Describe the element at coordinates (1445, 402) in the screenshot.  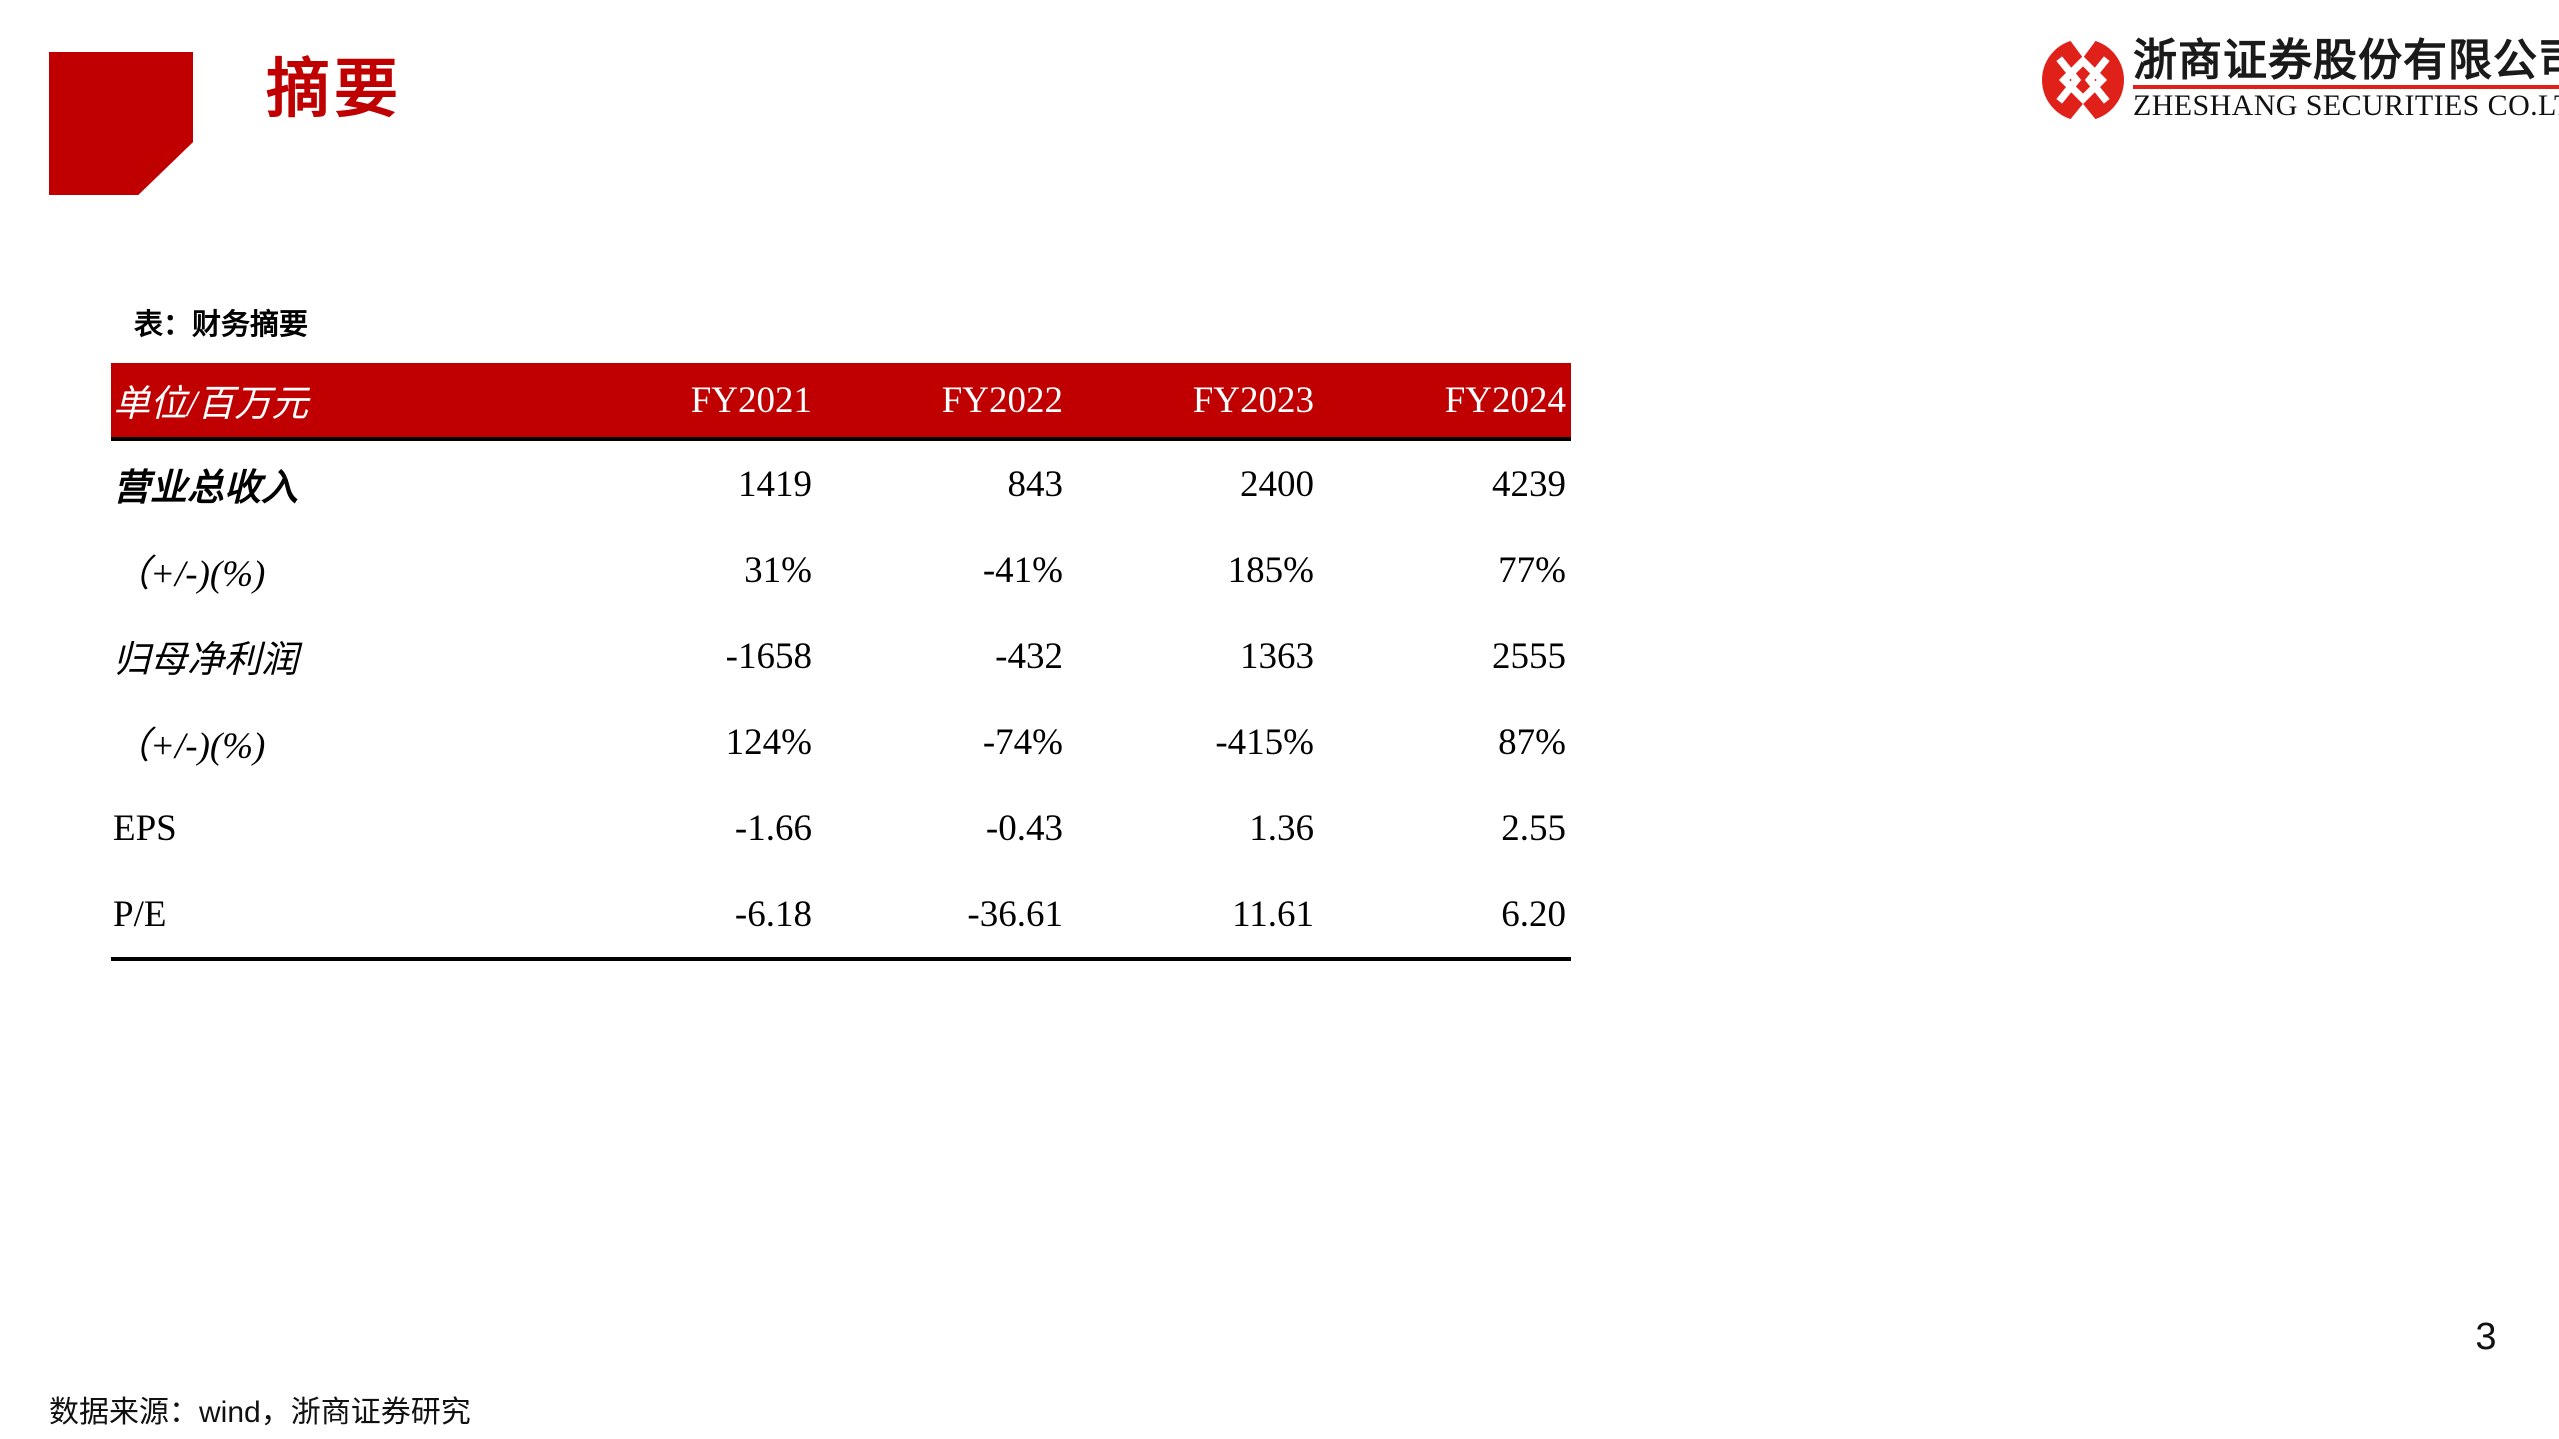
I see `column-header-fy2024: FY2024` at that location.